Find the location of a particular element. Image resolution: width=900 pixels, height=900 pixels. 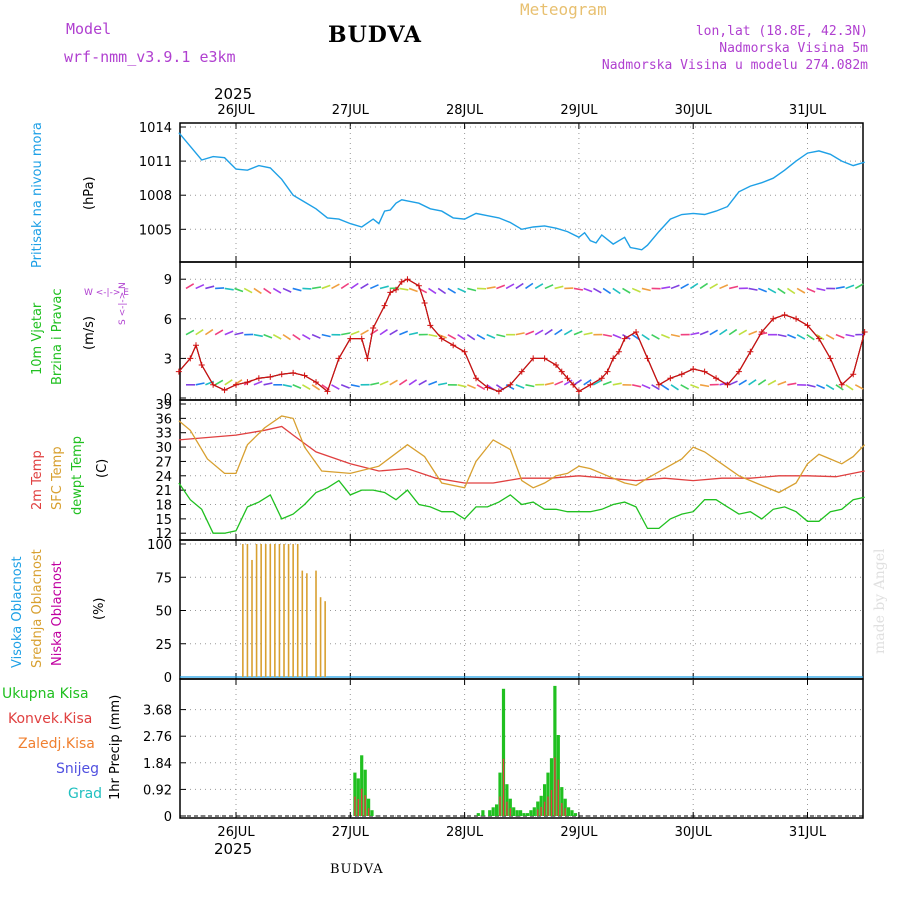

pressure-line is located at coordinates (521, 191).